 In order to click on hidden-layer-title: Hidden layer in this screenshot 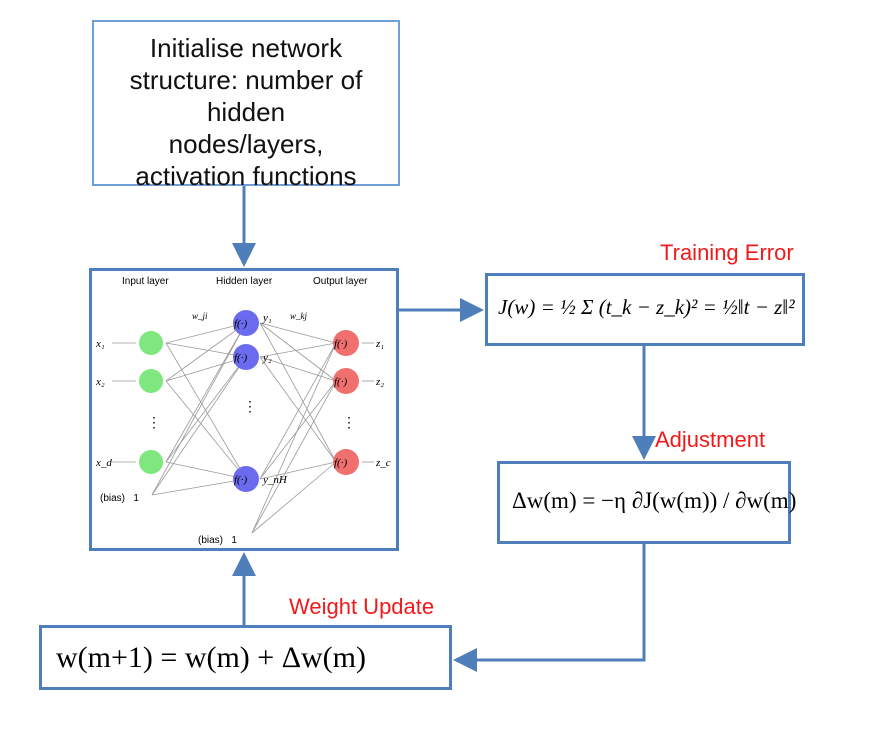, I will do `click(244, 281)`.